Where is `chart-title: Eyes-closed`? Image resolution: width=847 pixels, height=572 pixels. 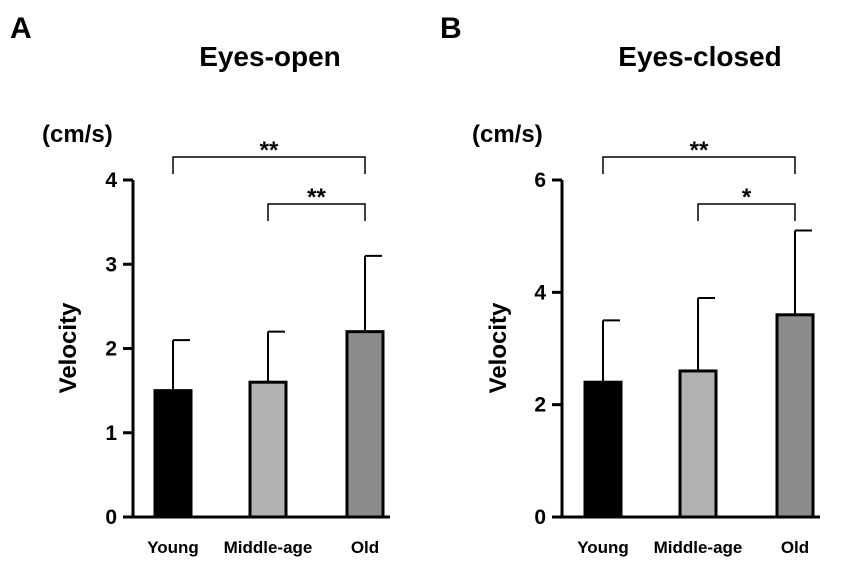
chart-title: Eyes-closed is located at coordinates (699, 56).